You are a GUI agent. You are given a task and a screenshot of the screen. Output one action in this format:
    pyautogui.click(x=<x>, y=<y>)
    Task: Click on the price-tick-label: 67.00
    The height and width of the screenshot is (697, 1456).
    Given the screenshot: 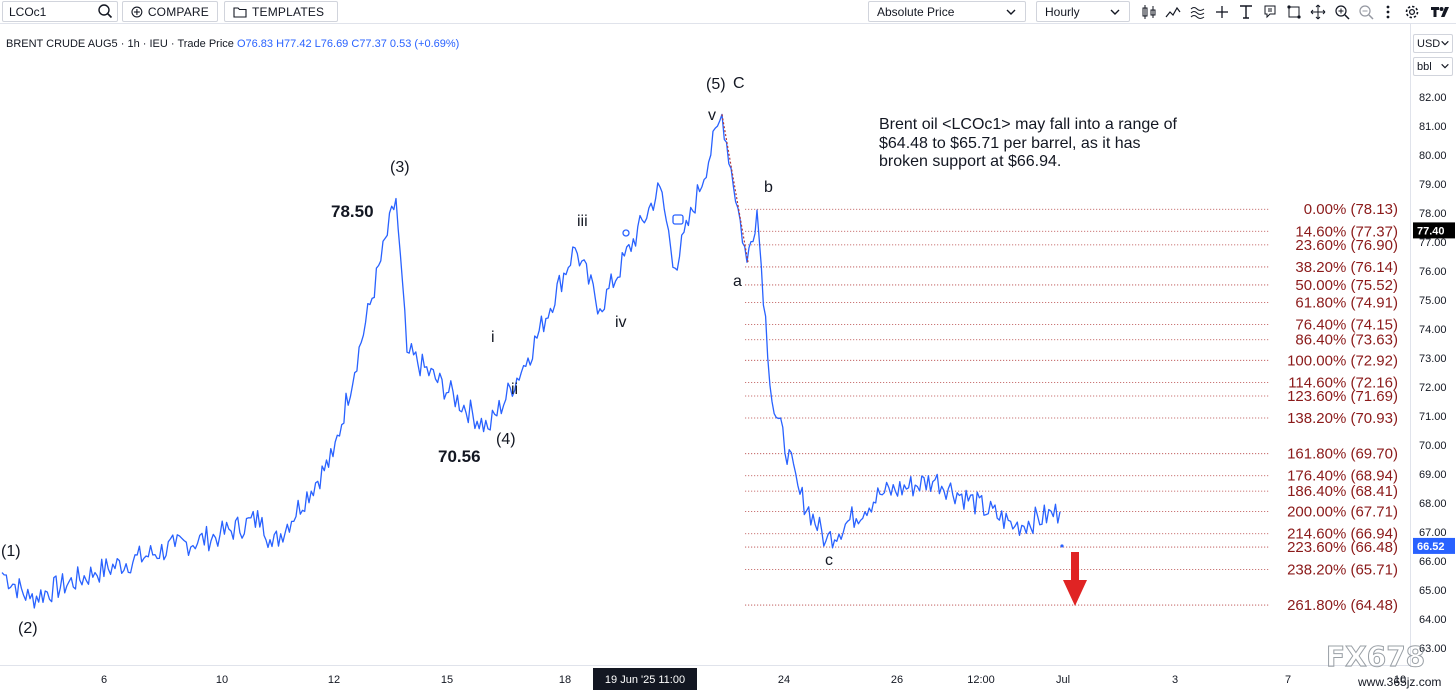 What is the action you would take?
    pyautogui.click(x=1433, y=533)
    